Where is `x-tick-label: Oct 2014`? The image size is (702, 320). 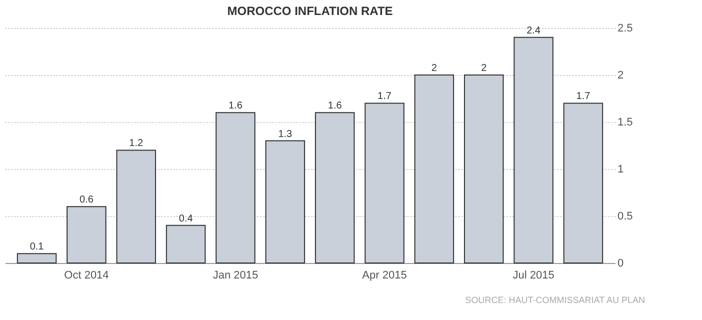
x-tick-label: Oct 2014 is located at coordinates (86, 276).